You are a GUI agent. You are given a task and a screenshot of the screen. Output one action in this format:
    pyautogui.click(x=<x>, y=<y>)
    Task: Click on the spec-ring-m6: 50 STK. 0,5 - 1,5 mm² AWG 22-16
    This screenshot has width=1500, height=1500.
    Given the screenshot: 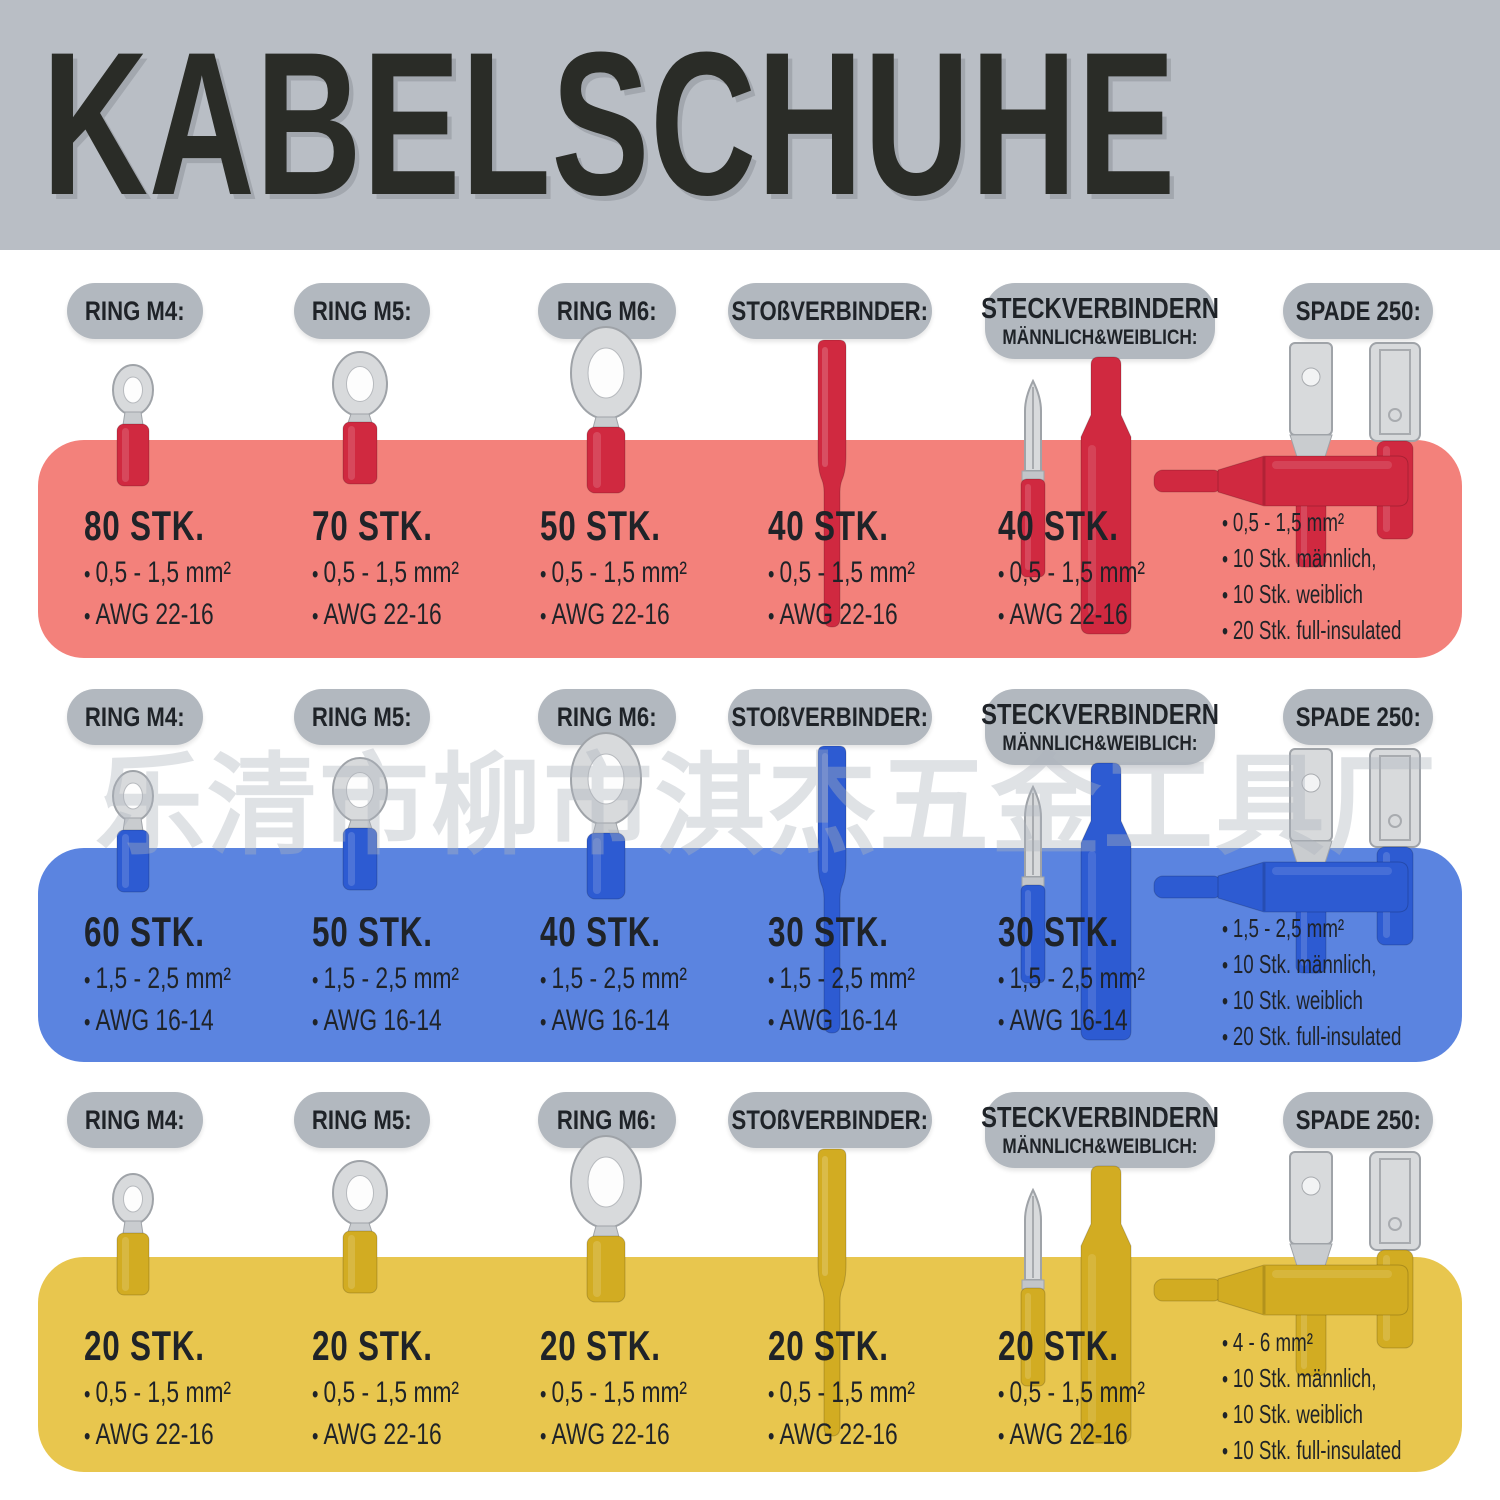 What is the action you would take?
    pyautogui.click(x=655, y=571)
    